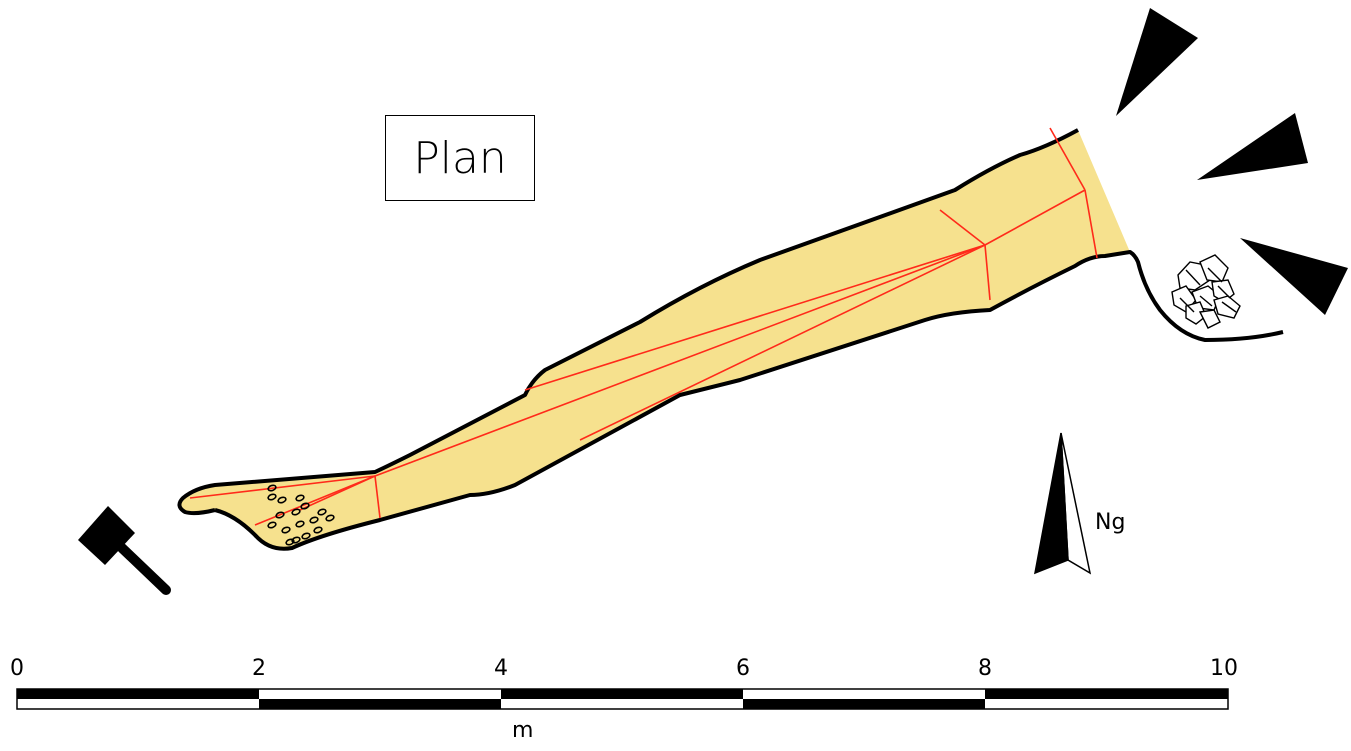 The height and width of the screenshot is (751, 1351). I want to click on scale-tick-label: 6, so click(743, 668).